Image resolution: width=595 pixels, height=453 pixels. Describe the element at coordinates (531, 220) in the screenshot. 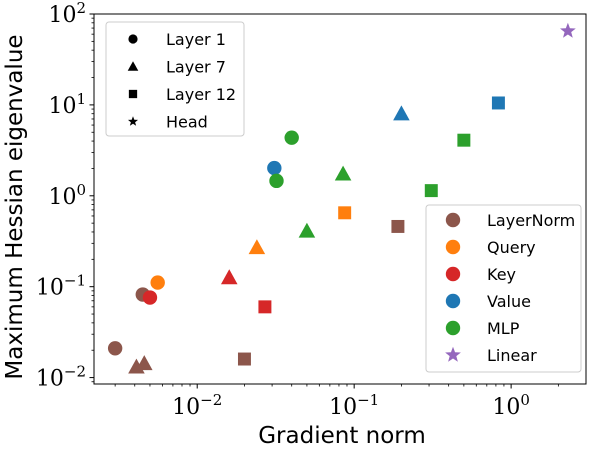

I see `color-legend-label: LayerNorm` at that location.